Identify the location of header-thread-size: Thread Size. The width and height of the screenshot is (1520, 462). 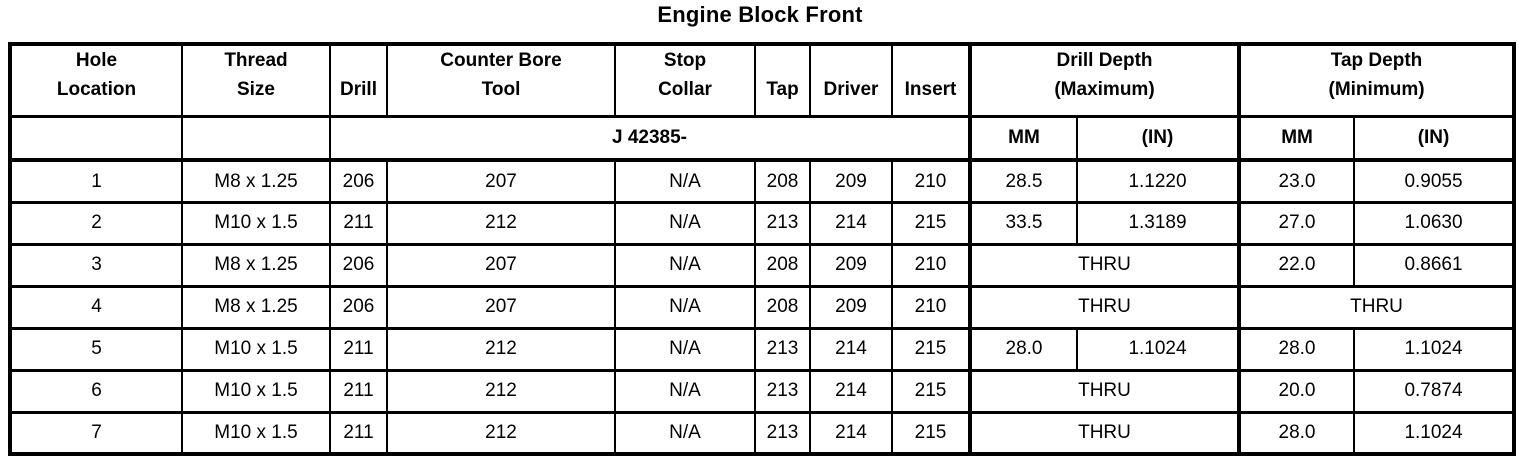
(256, 80).